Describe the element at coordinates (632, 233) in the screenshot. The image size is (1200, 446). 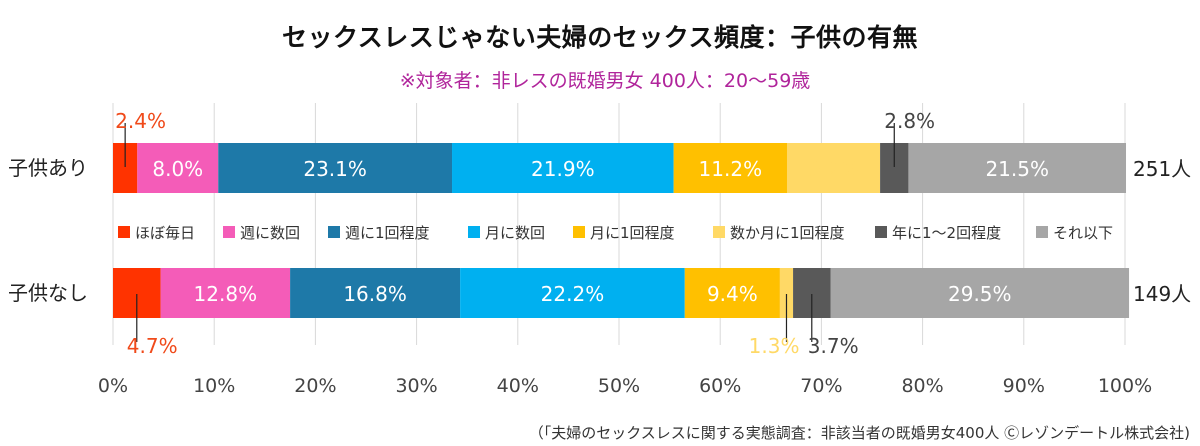
I see `legend-label: 月に1回程度` at that location.